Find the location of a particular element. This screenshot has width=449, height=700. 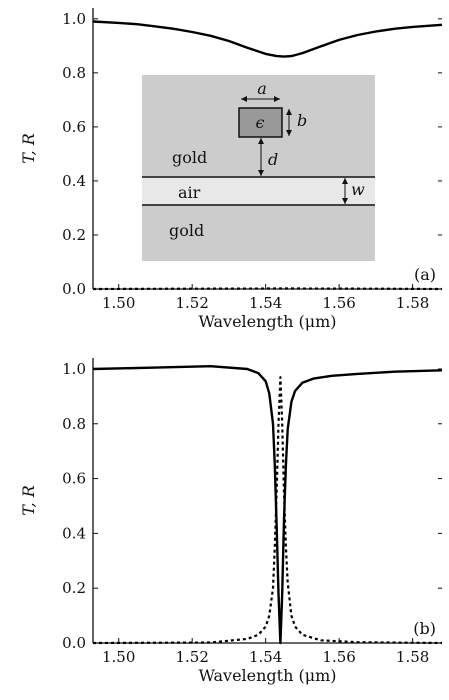

panel-a-inset: ϵ a b d w gold air gold is located at coordinates (258, 168).